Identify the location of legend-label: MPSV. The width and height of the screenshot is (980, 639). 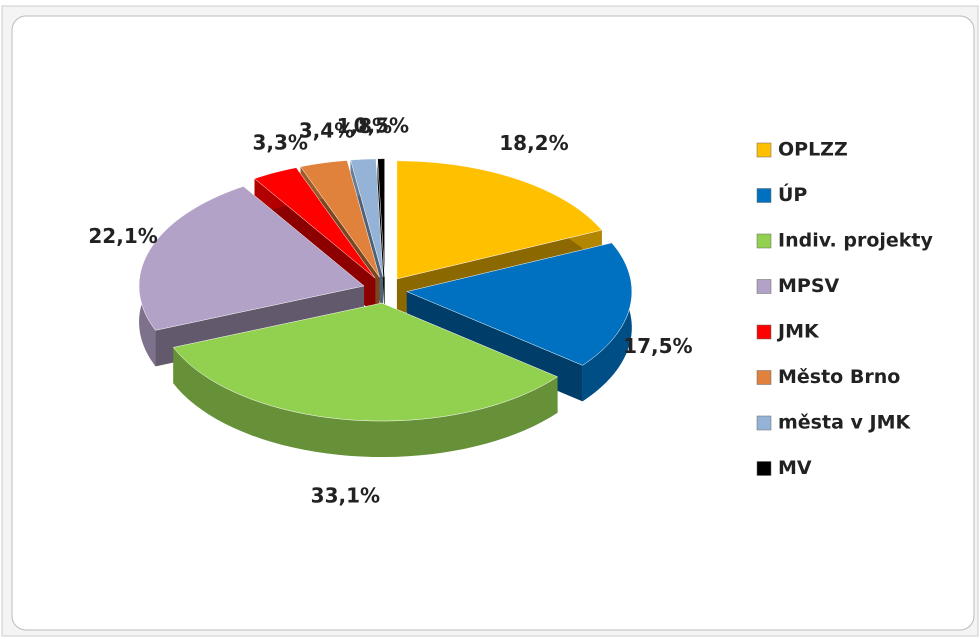
(809, 286).